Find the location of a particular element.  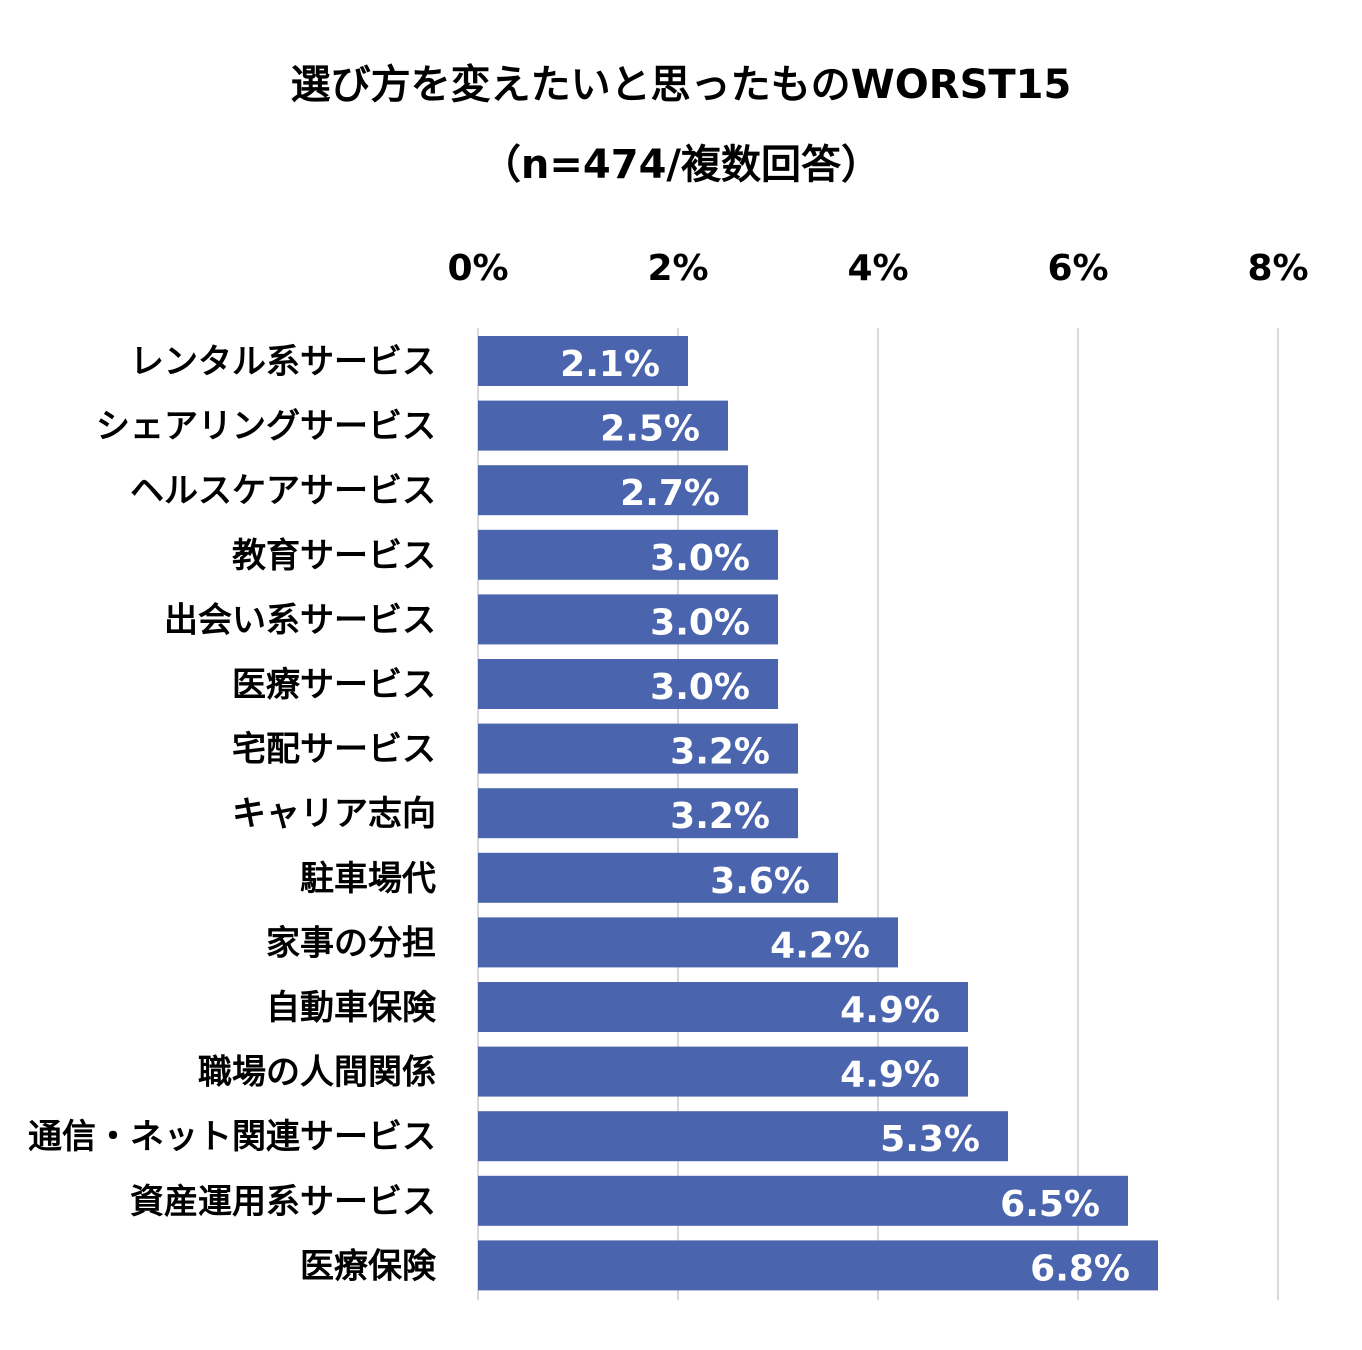

category-label: レンタル系サービス is located at coordinates (283, 362).